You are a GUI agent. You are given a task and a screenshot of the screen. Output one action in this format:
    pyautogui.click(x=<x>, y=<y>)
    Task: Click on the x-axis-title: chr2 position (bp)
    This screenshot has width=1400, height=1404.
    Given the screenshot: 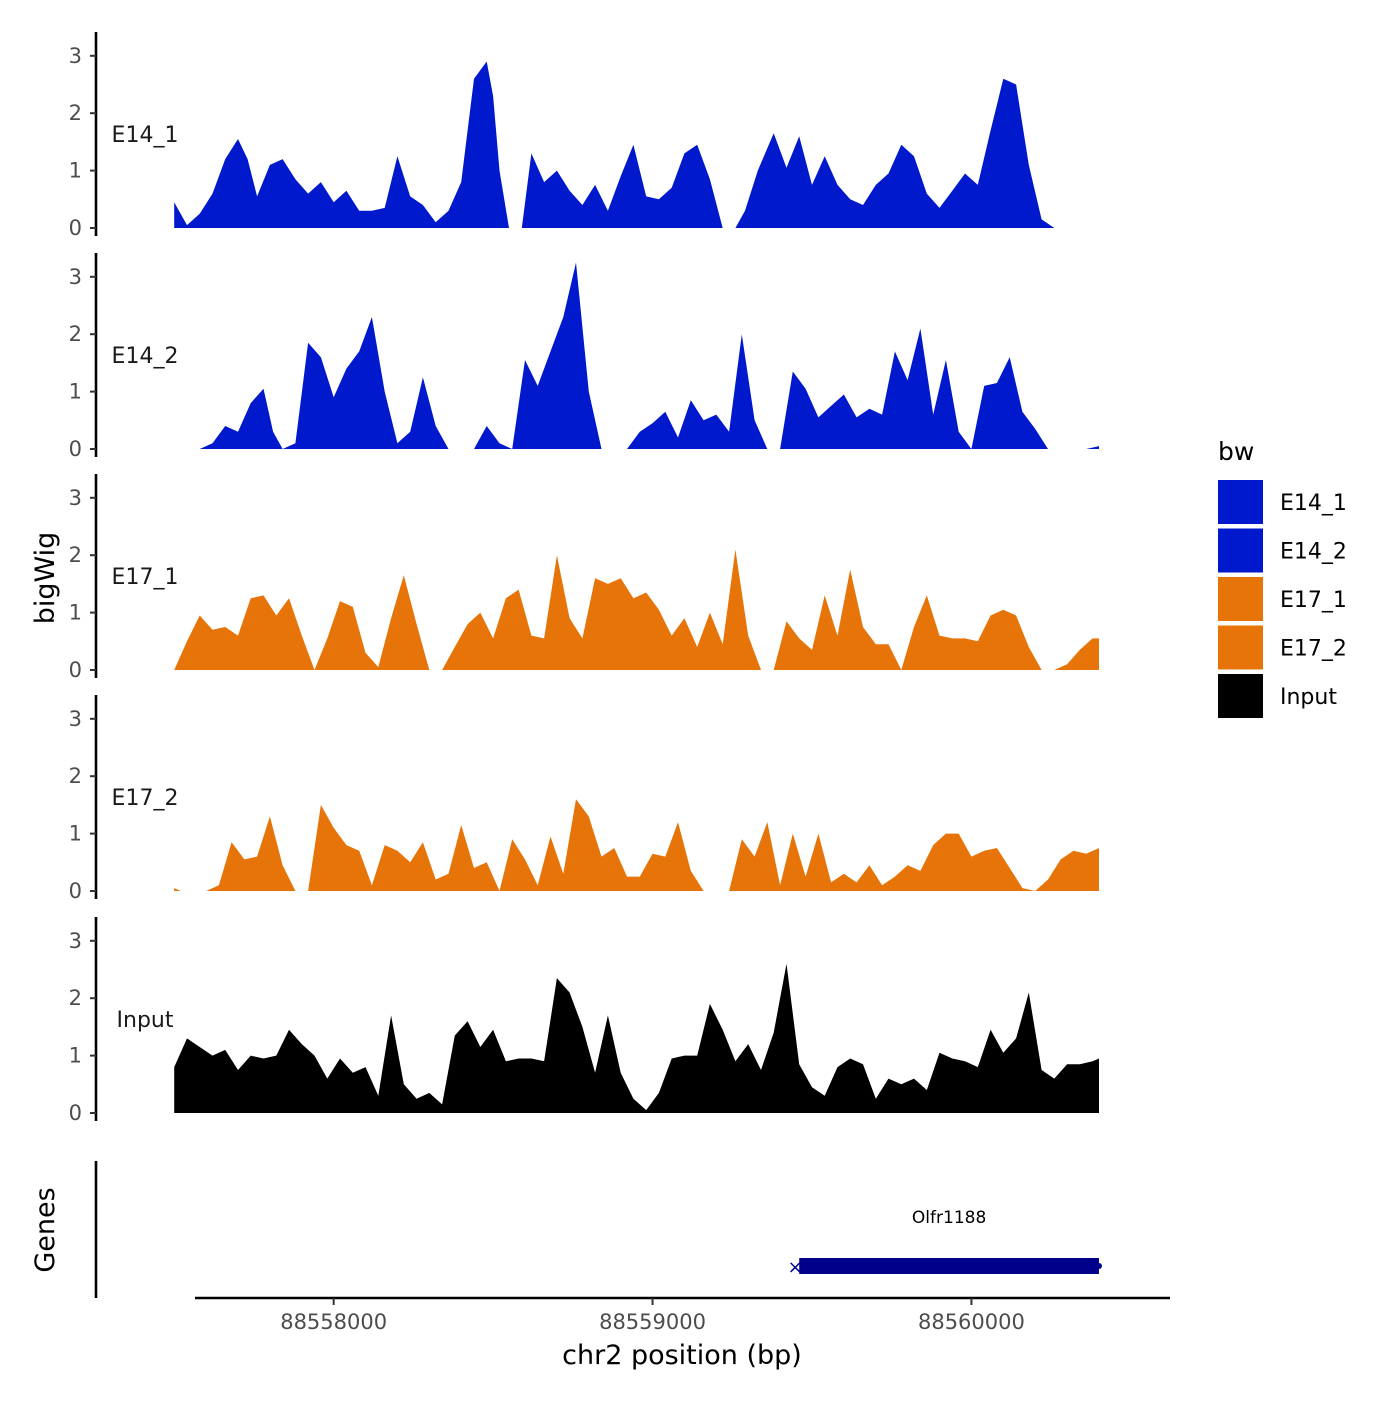 What is the action you would take?
    pyautogui.click(x=682, y=1355)
    